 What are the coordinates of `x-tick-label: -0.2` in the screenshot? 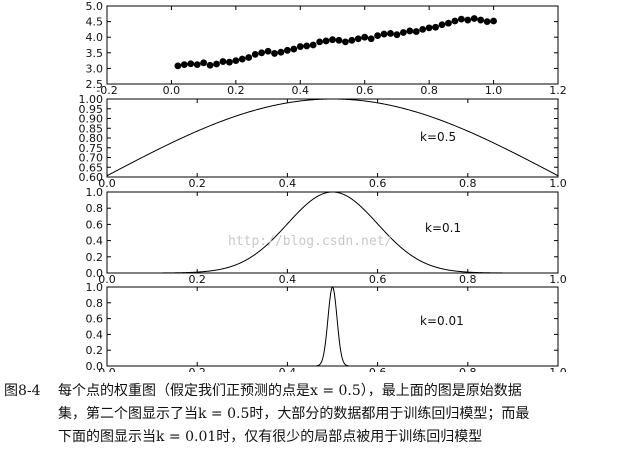 It's located at (106, 90).